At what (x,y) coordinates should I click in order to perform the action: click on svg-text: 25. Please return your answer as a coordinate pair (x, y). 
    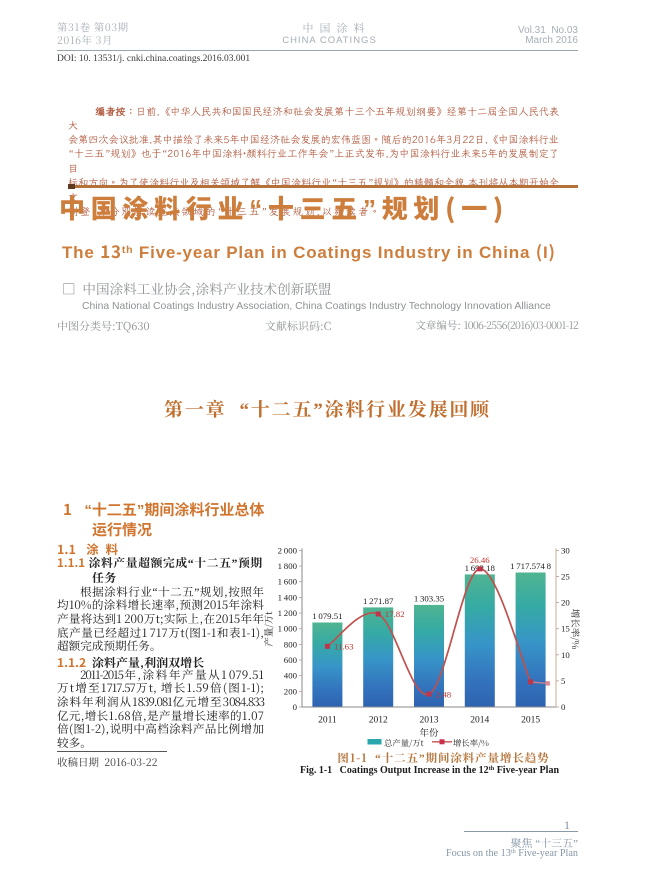
    Looking at the image, I should click on (565, 577).